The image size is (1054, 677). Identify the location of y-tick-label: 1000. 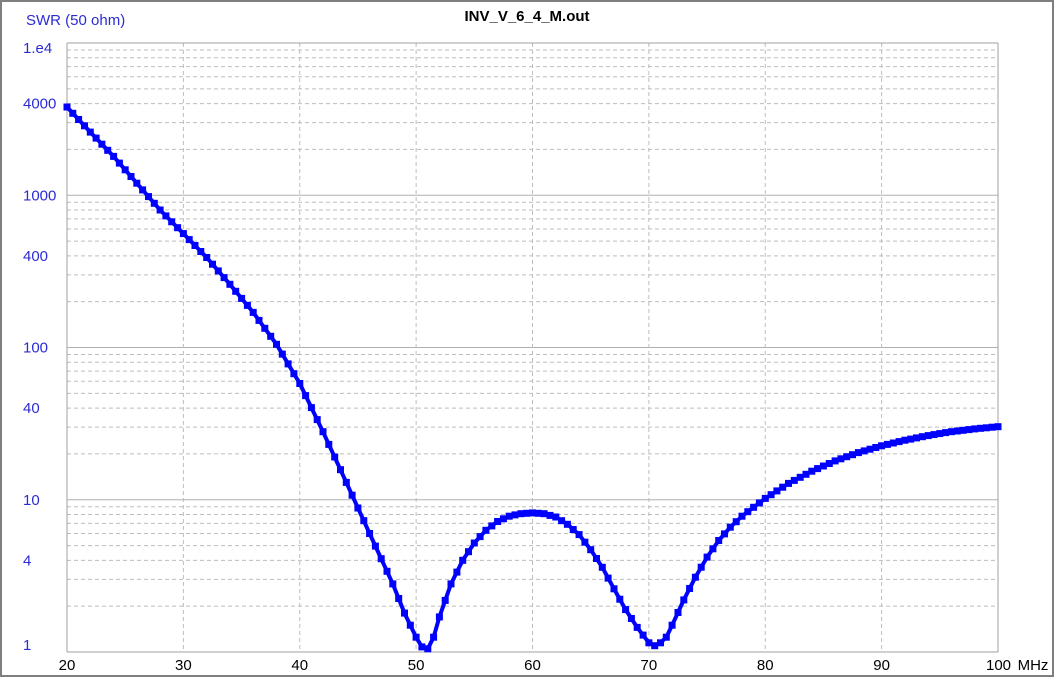
(39, 195).